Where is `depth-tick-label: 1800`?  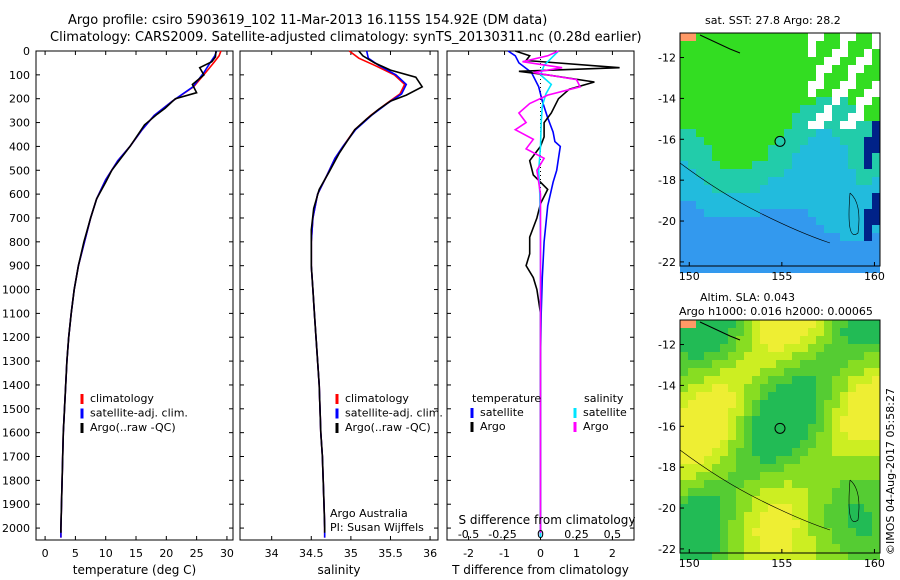 depth-tick-label: 1800 is located at coordinates (16, 480).